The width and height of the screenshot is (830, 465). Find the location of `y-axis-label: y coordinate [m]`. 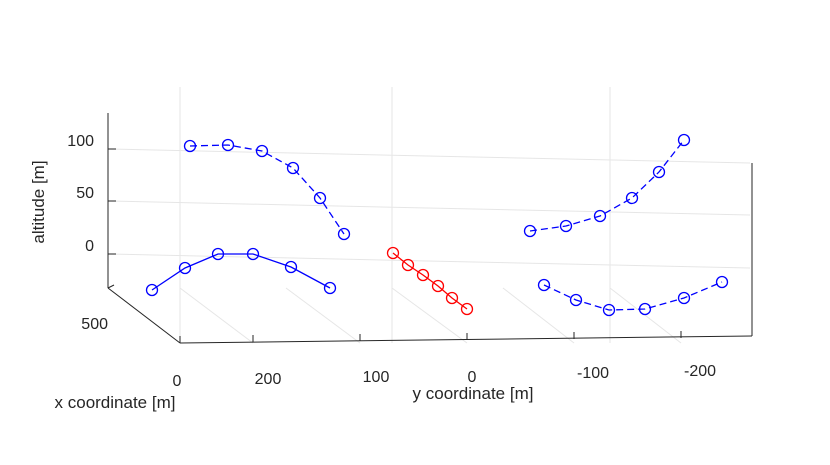

y-axis-label: y coordinate [m] is located at coordinates (473, 393).